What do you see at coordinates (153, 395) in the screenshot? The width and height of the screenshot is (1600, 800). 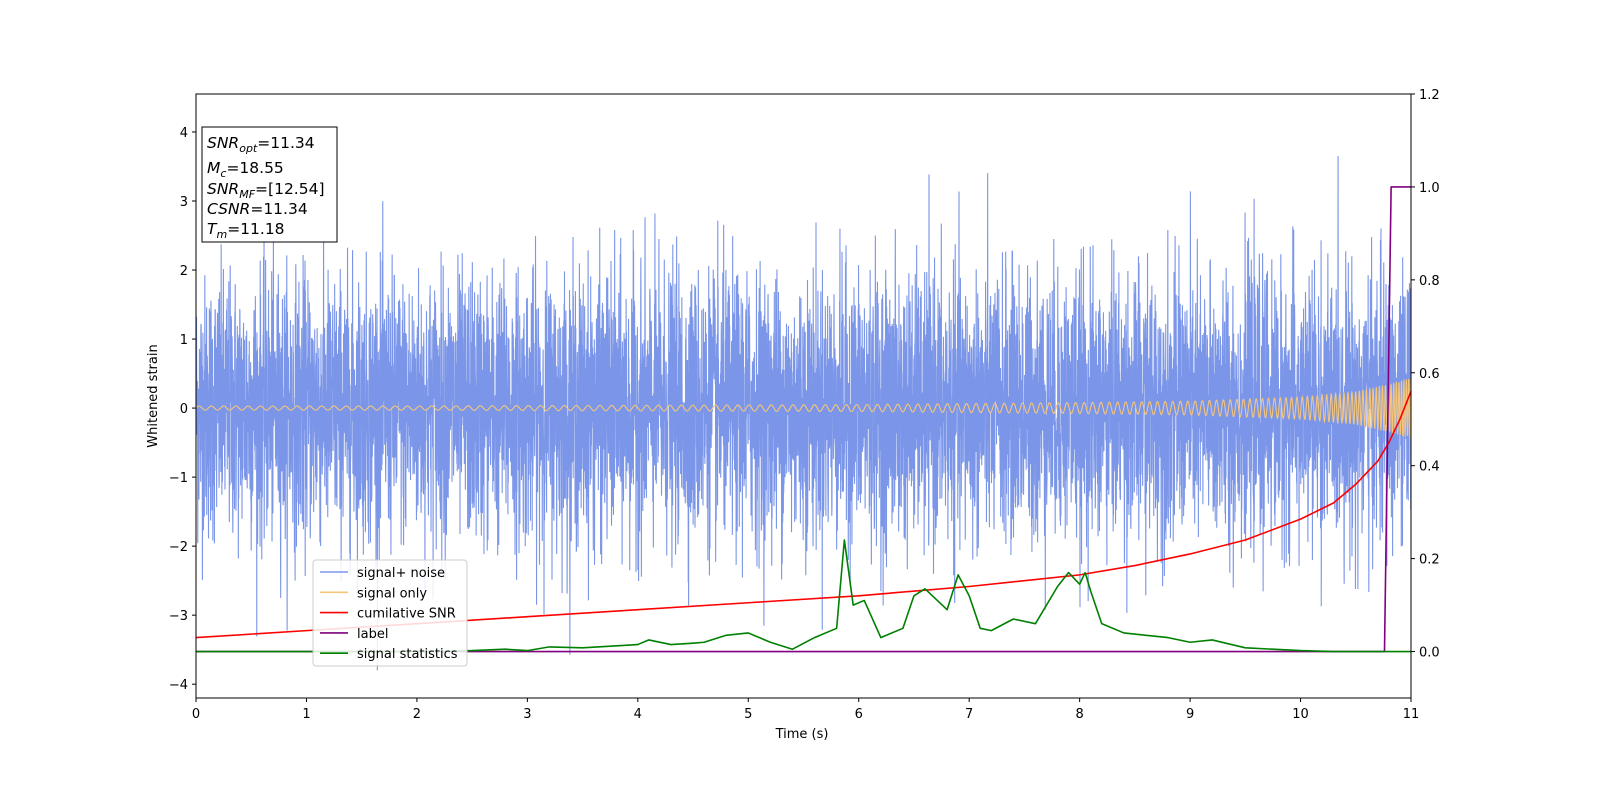 I see `y-axis-label: Whitened strain` at bounding box center [153, 395].